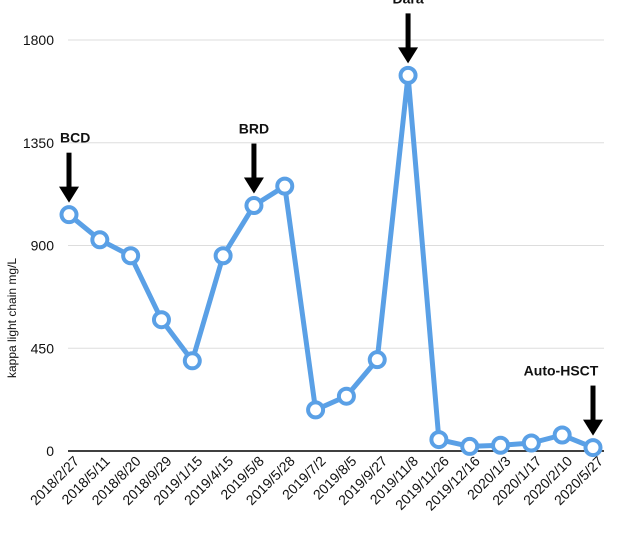 This screenshot has width=625, height=533. What do you see at coordinates (38, 40) in the screenshot?
I see `y-tick-label: 1800` at bounding box center [38, 40].